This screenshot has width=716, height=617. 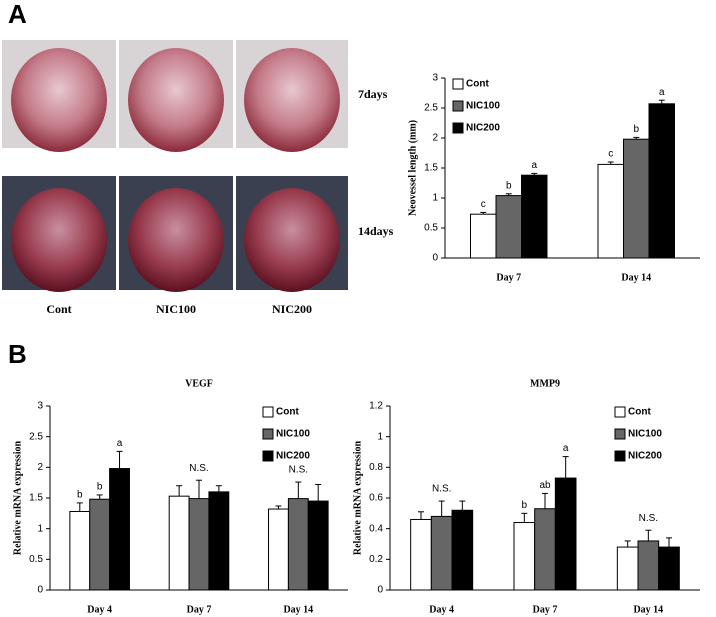 What do you see at coordinates (58, 309) in the screenshot?
I see `col-label: Cont` at bounding box center [58, 309].